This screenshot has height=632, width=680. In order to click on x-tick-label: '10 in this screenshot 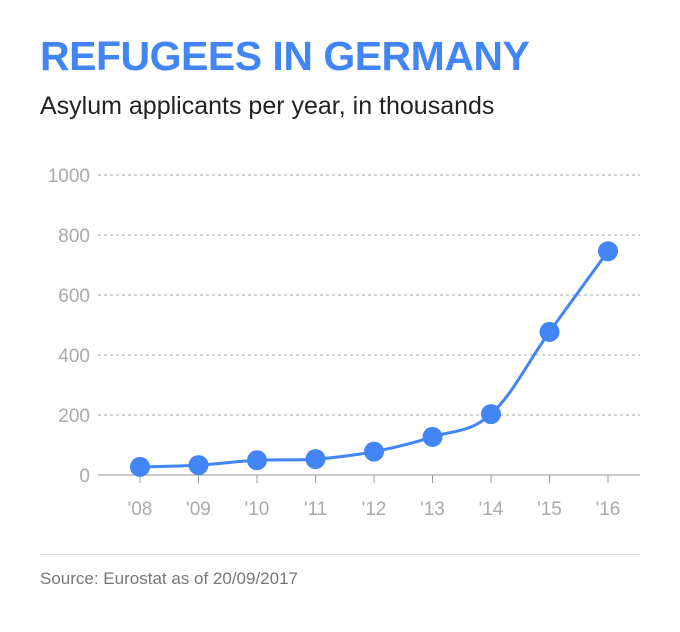, I will do `click(257, 509)`.